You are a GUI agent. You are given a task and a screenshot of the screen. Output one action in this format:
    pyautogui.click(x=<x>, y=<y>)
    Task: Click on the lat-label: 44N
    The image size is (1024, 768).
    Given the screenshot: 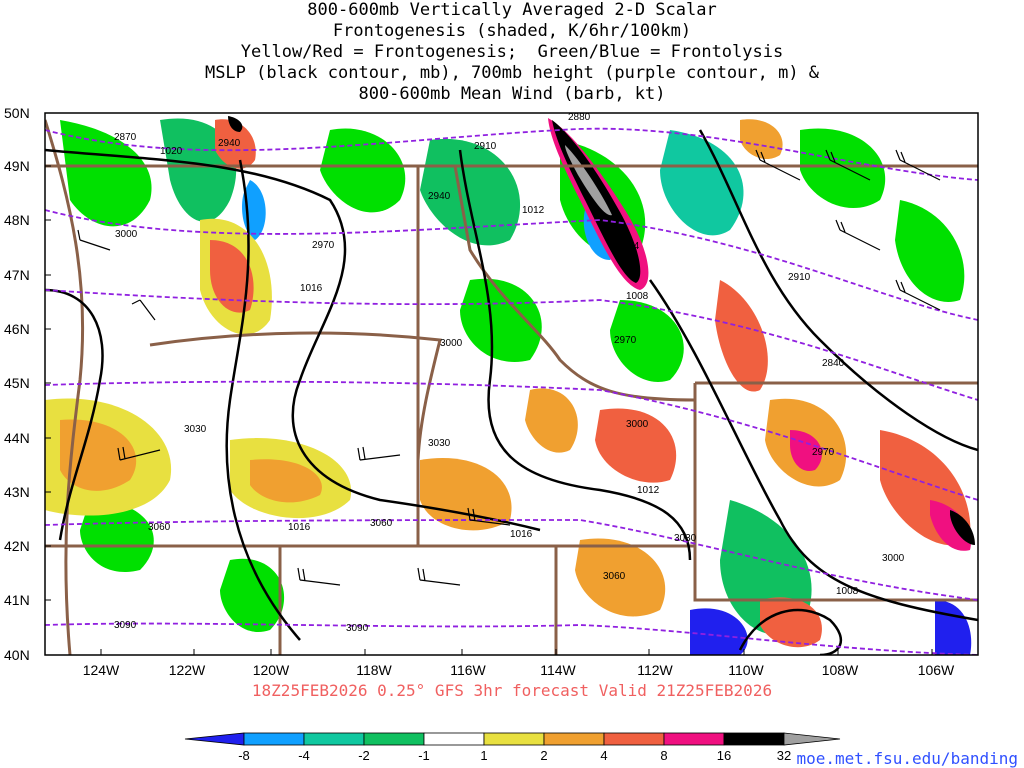 What is the action you would take?
    pyautogui.click(x=17, y=438)
    